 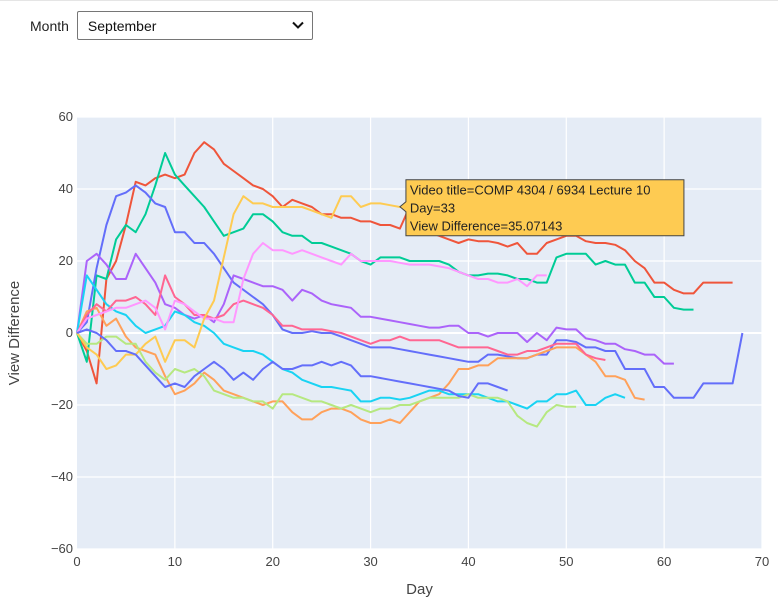 What do you see at coordinates (175, 561) in the screenshot?
I see `x-tick-label: 10` at bounding box center [175, 561].